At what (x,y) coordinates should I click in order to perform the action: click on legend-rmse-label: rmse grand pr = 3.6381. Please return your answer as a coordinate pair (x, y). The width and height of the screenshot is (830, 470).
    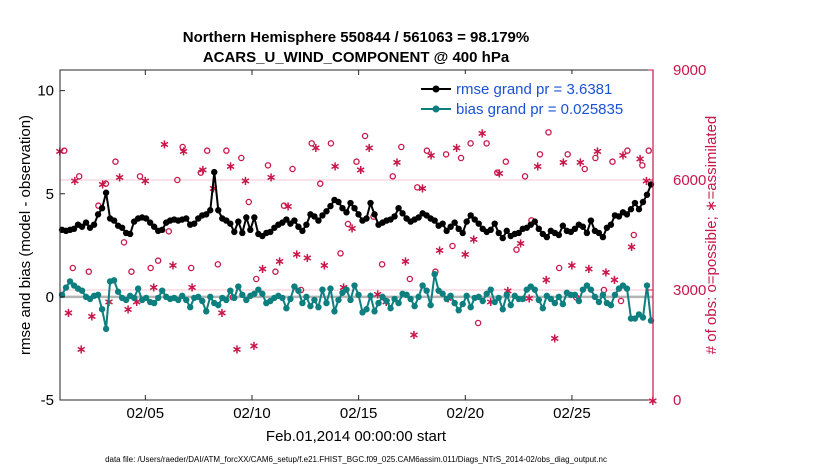
    Looking at the image, I should click on (534, 89).